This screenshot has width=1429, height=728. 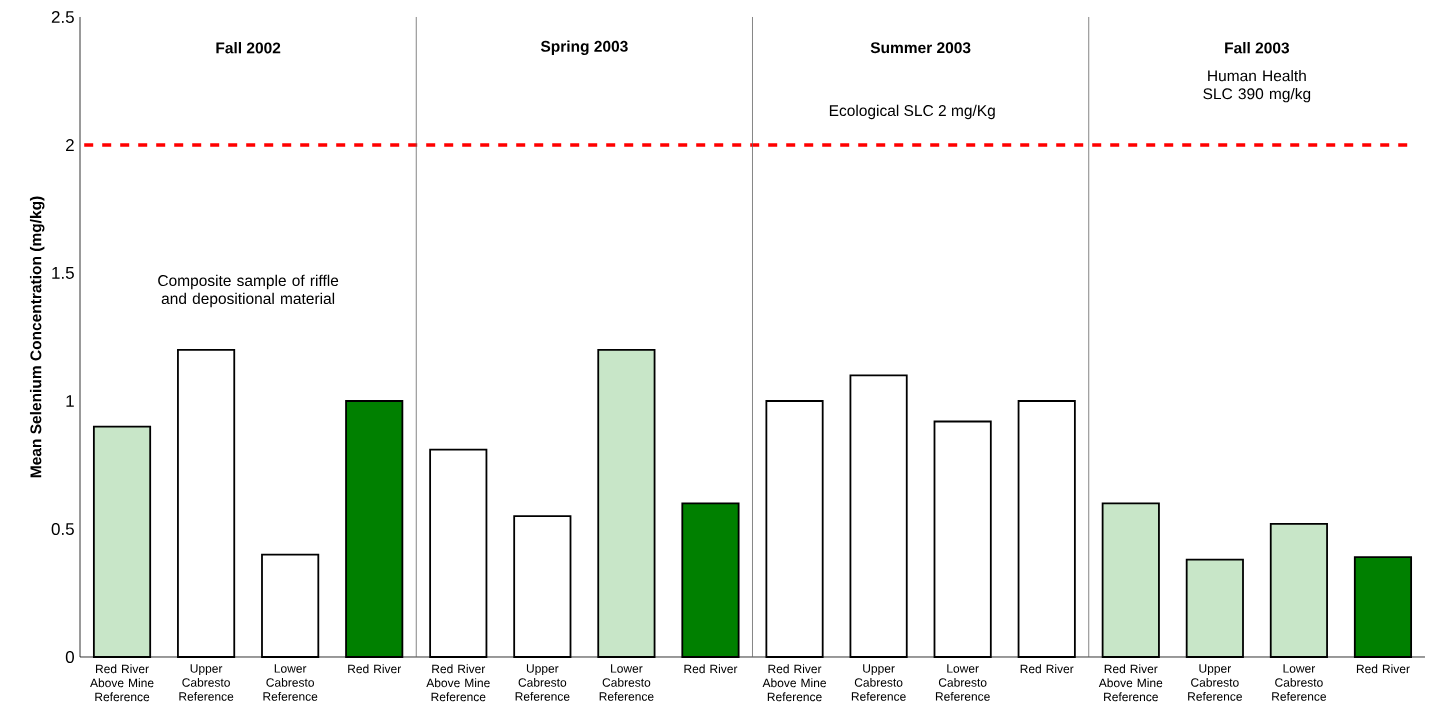 What do you see at coordinates (37, 337) in the screenshot?
I see `y-axis-title: Mean Selenium Concentration (mg/kg)` at bounding box center [37, 337].